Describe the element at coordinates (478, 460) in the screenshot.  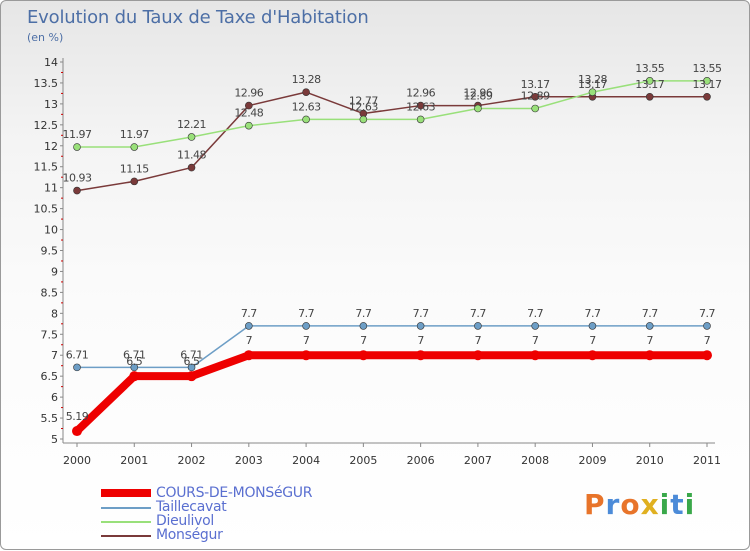
I see `x-tick-label: 2007` at that location.